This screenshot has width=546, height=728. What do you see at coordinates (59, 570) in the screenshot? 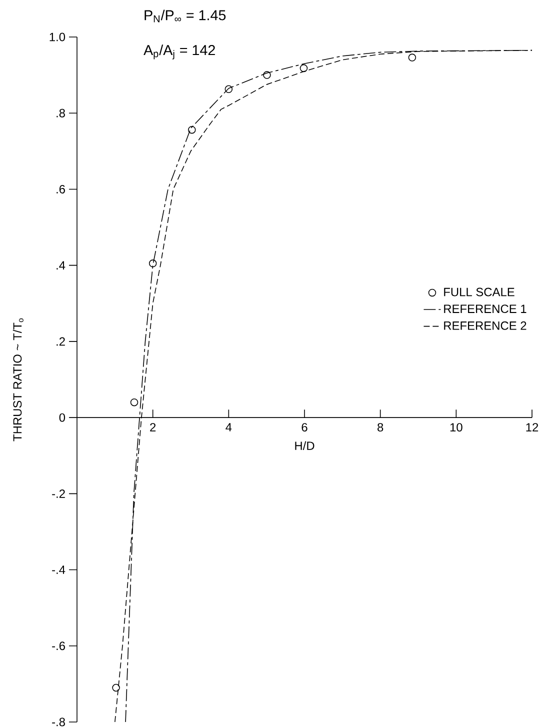
I see `y-tick-label: -.4` at bounding box center [59, 570].